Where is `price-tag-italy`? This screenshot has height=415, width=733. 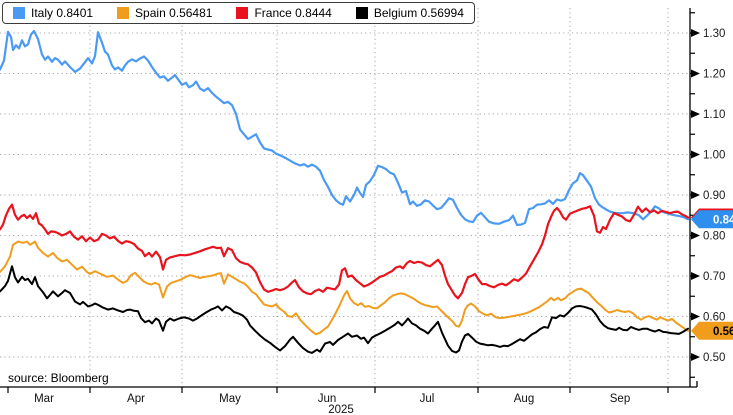
price-tag-italy is located at coordinates (712, 219).